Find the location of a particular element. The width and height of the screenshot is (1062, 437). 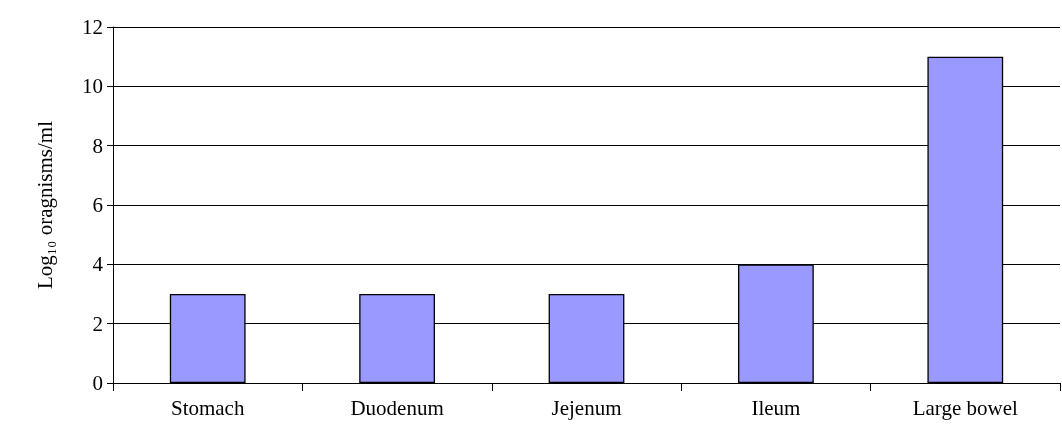

y-tick-label: 8 is located at coordinates (97, 145).